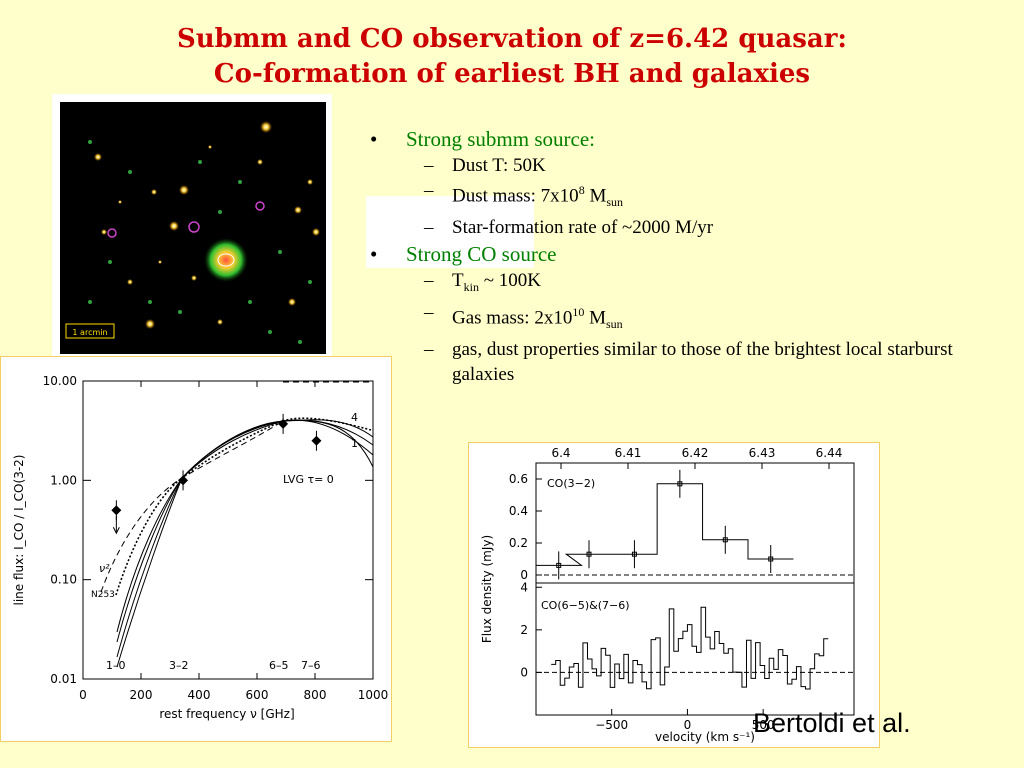  What do you see at coordinates (523, 316) in the screenshot?
I see `sub-bullet: – Gas mass: 2x1010 Msun` at bounding box center [523, 316].